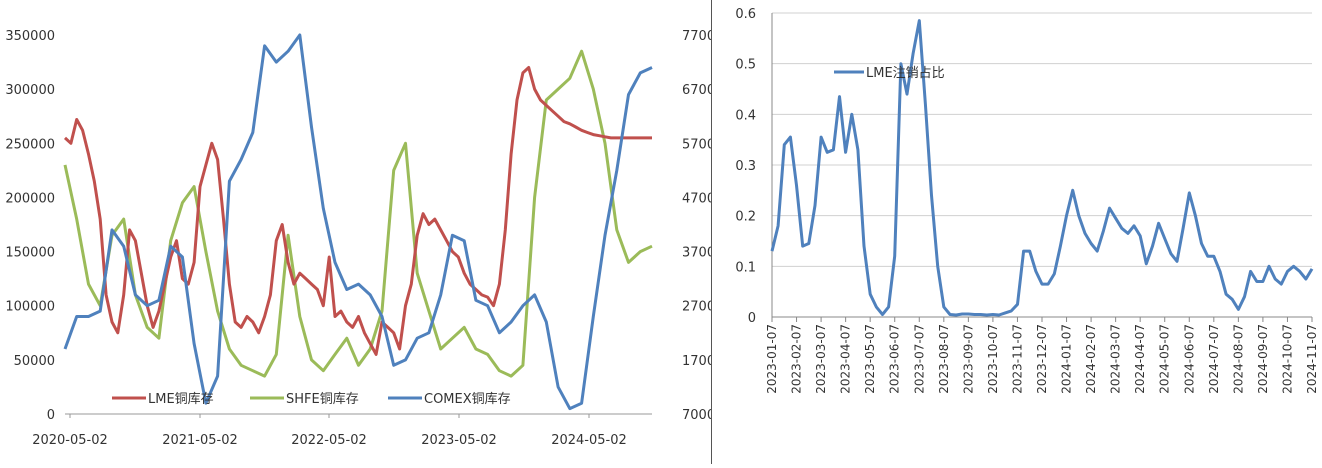 The width and height of the screenshot is (1322, 468). Describe the element at coordinates (1287, 359) in the screenshot. I see `x-tick-label: 2024-10-07` at that location.